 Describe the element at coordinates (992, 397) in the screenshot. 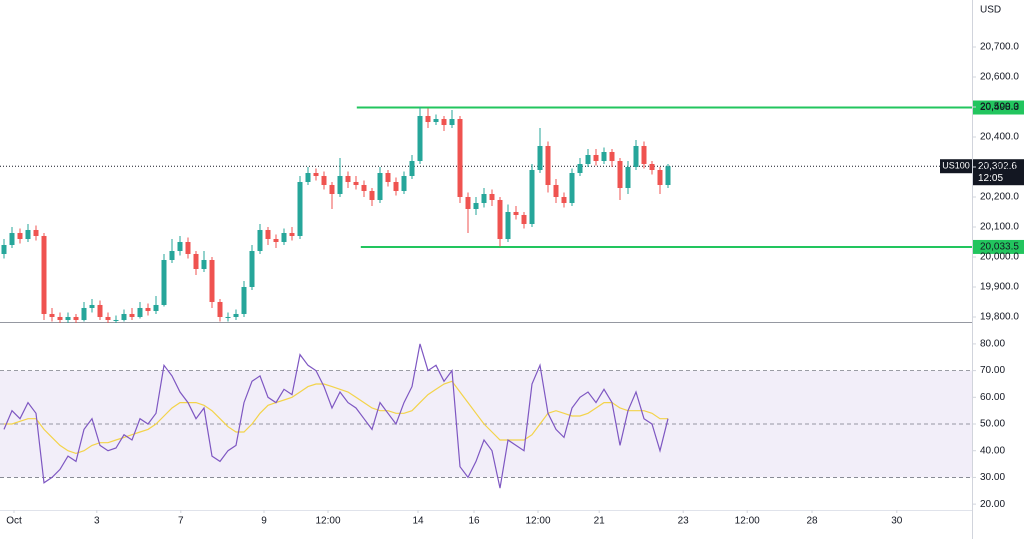

I see `y-tick-label: 60.00` at that location.